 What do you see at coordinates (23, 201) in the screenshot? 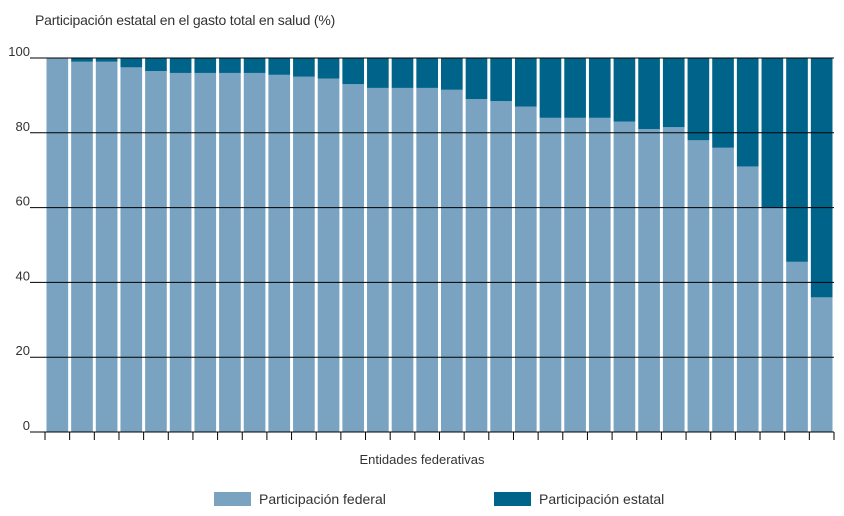
I see `y-tick-label-60: 60` at bounding box center [23, 201].